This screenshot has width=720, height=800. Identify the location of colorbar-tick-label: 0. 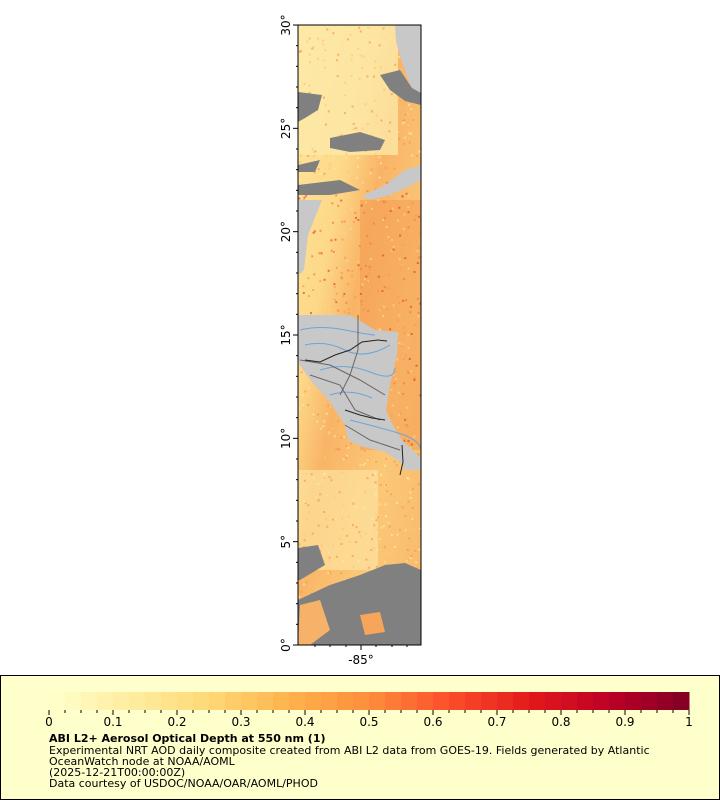
(49, 722).